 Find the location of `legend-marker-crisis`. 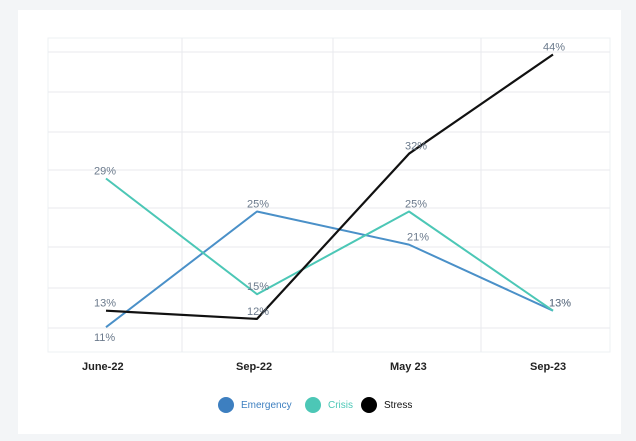

legend-marker-crisis is located at coordinates (313, 405).